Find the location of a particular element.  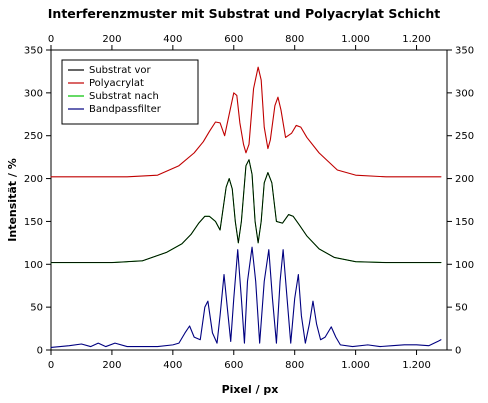

y-tick-label-right: 150 is located at coordinates (464, 222).